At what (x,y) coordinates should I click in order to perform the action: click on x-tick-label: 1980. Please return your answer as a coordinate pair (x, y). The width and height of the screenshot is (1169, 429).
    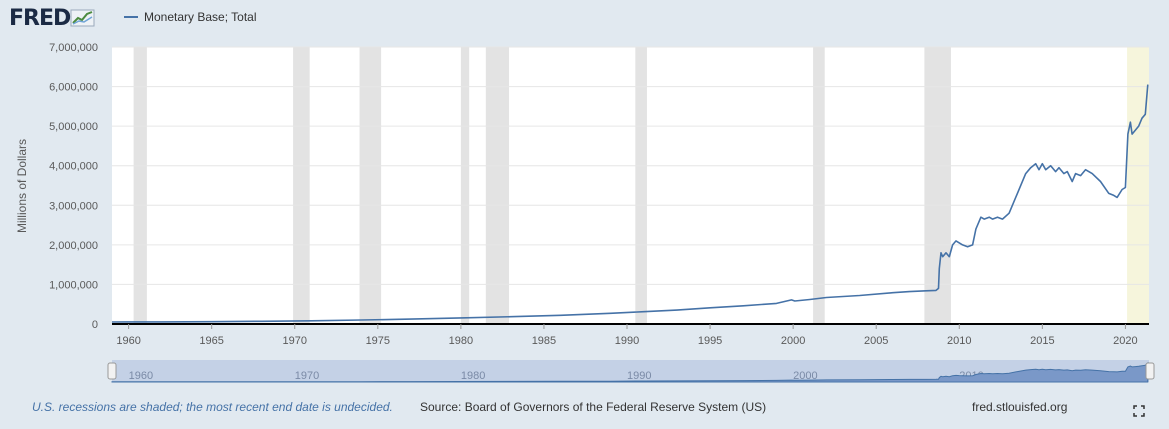
    Looking at the image, I should click on (461, 341).